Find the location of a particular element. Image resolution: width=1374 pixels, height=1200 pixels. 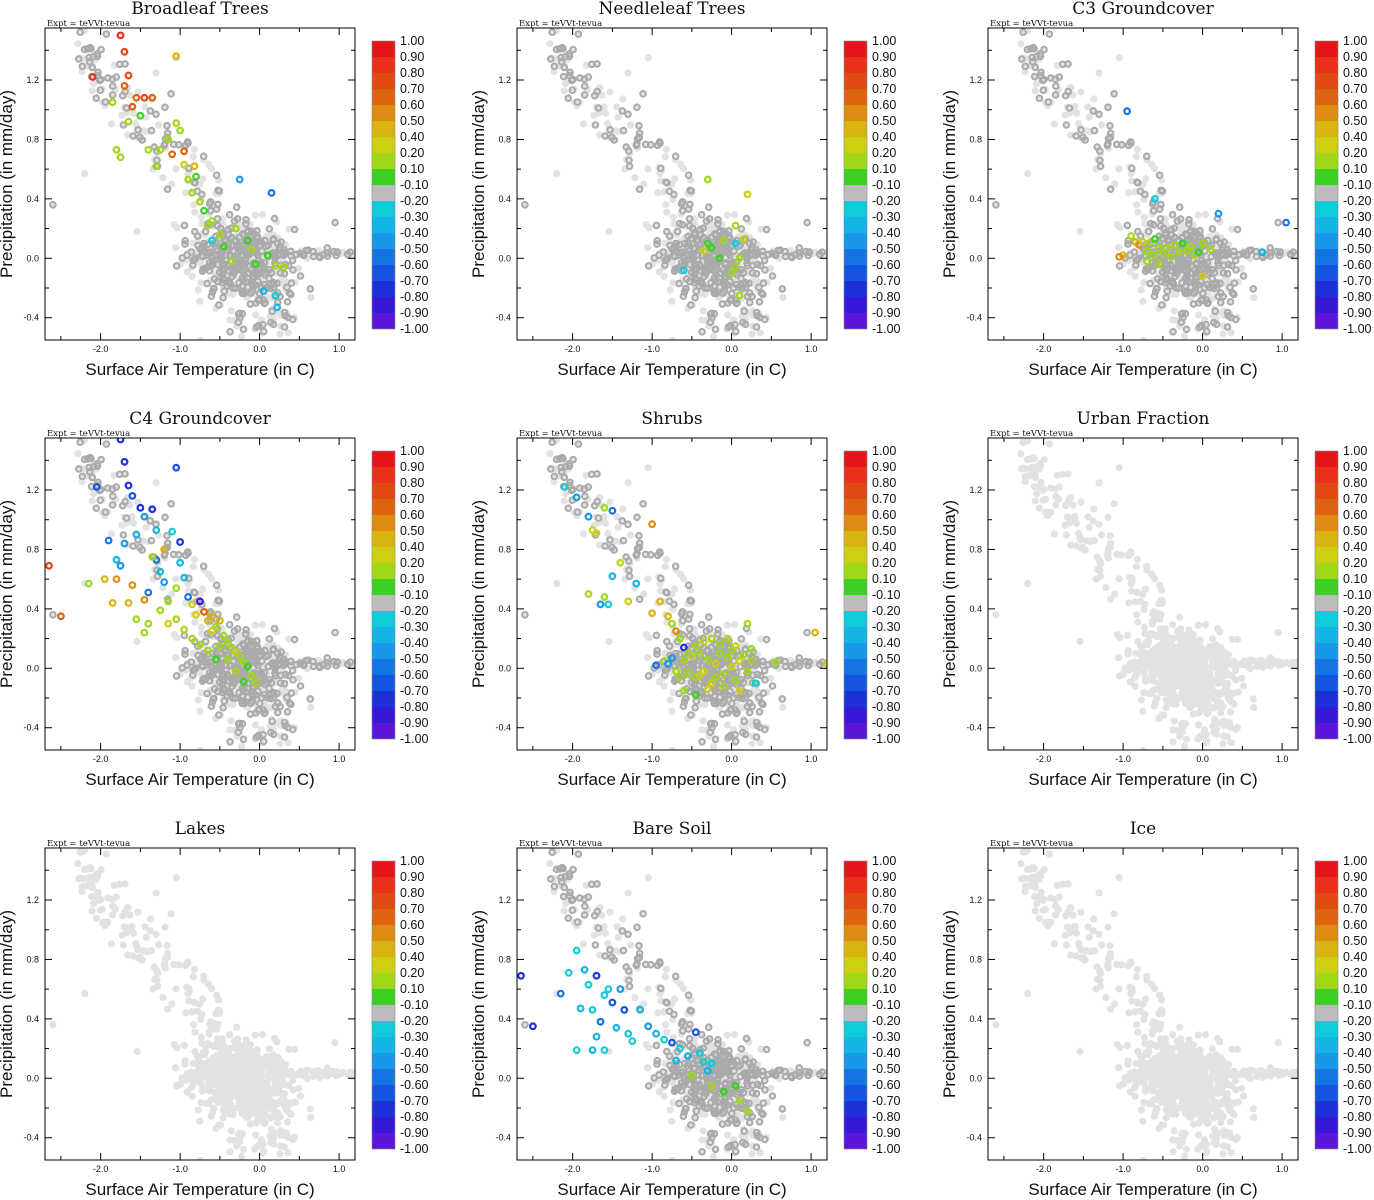

y-tick-label: 0.8 is located at coordinates (975, 139).